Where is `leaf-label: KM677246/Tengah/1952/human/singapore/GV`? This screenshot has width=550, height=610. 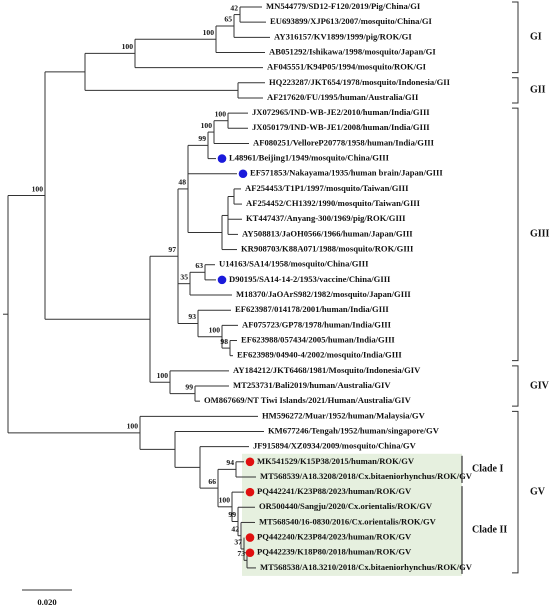
leaf-label: KM677246/Tengah/1952/human/singapore/GV is located at coordinates (354, 430).